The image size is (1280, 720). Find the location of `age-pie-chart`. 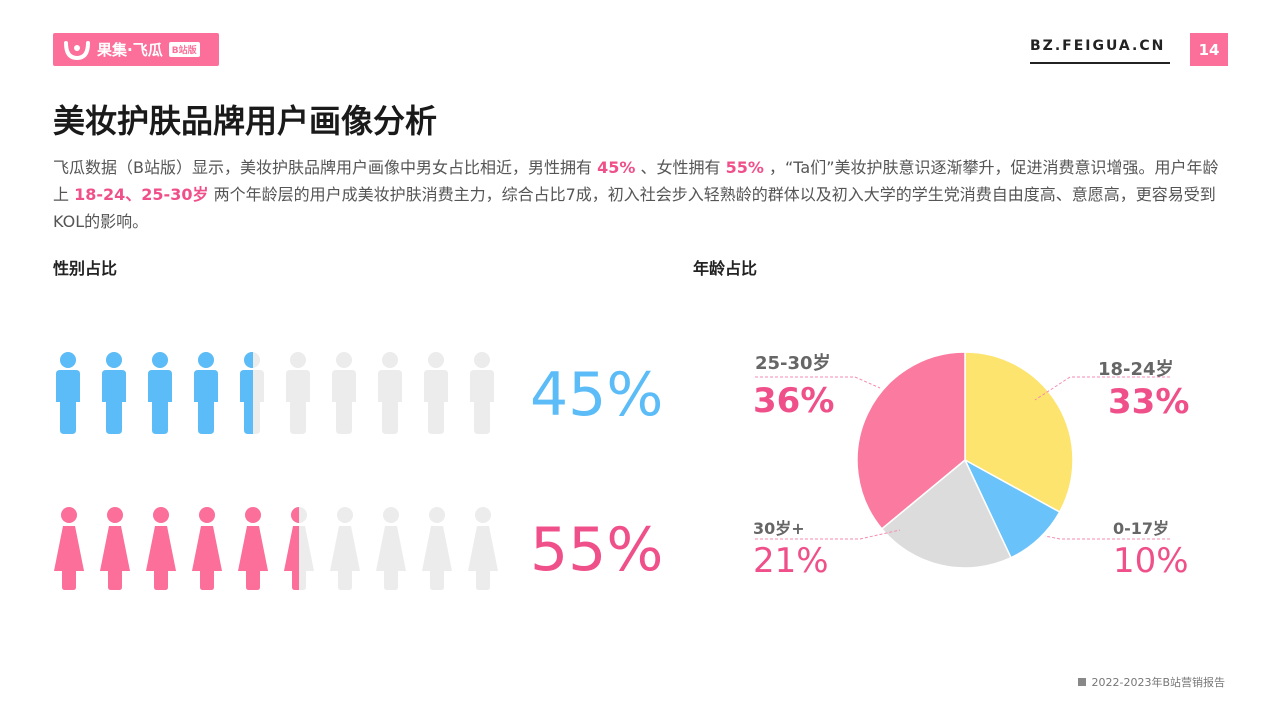

age-pie-chart is located at coordinates (962, 460).